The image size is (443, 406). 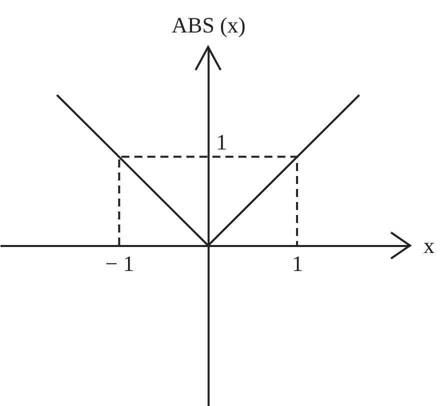 What do you see at coordinates (429, 245) in the screenshot?
I see `x-axis-title: x` at bounding box center [429, 245].